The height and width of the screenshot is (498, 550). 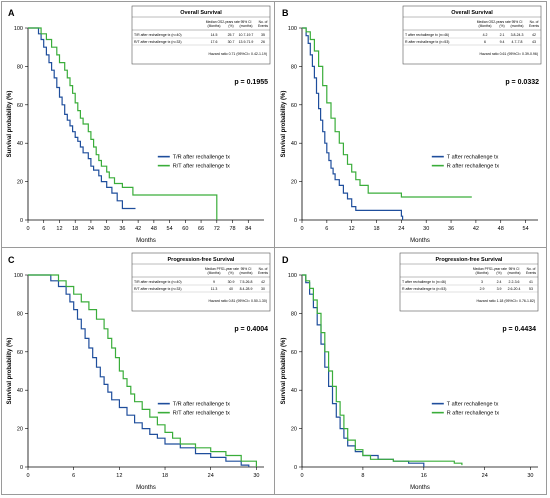 I want to click on table-cell: 17.6, so click(x=214, y=42).